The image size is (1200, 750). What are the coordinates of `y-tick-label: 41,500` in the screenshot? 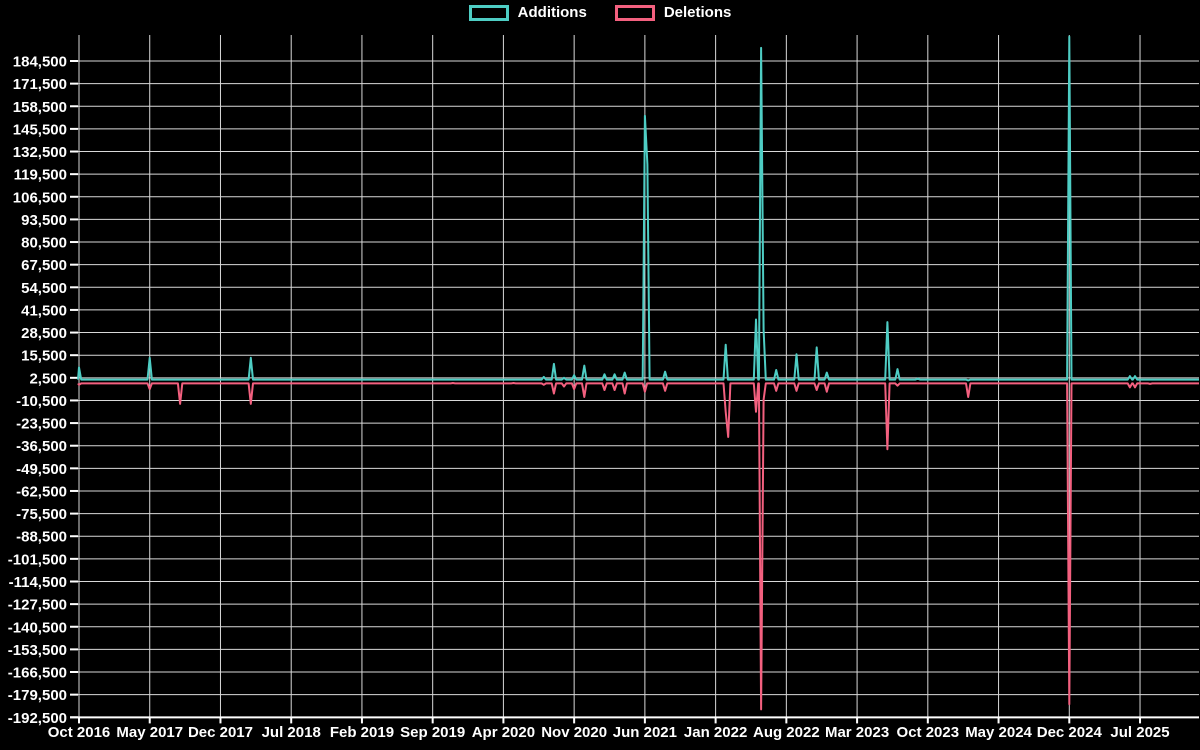 It's located at (44, 310).